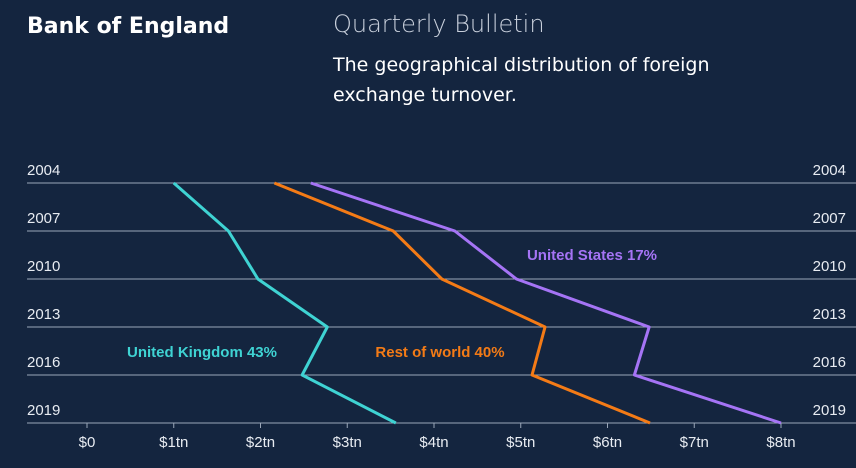 The height and width of the screenshot is (468, 856). I want to click on series-label: Rest of world 40%, so click(439, 352).